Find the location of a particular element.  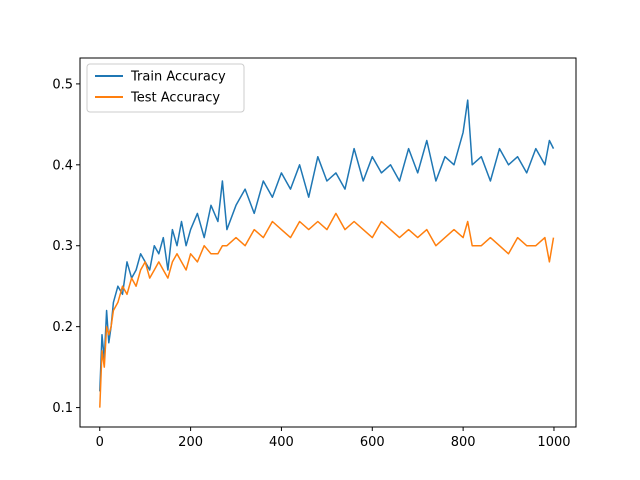

legend: Train Accuracy Test Accuracy is located at coordinates (165, 88).